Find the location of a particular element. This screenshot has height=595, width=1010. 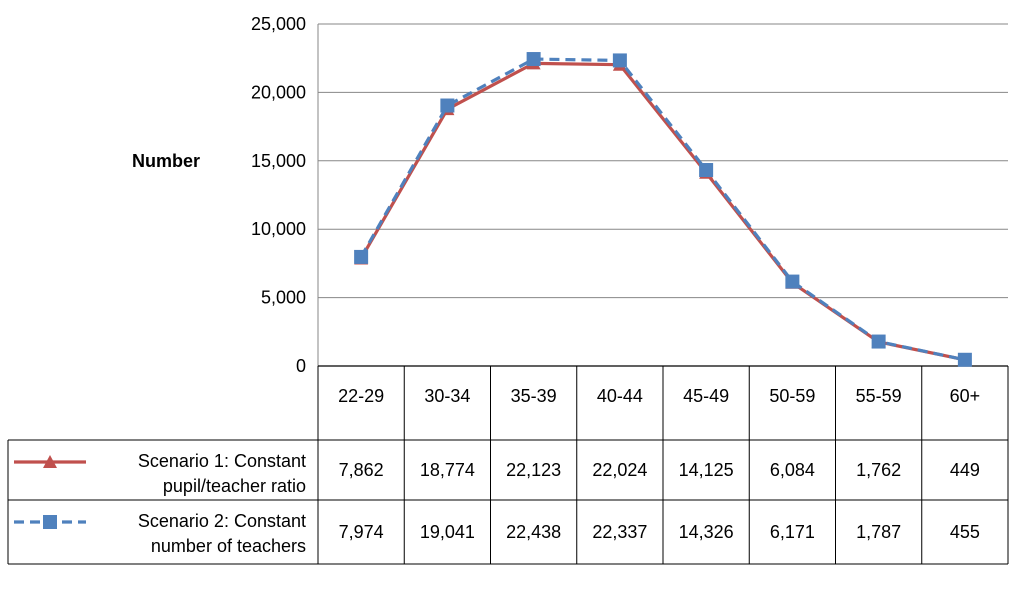

data-table-cell: 449 is located at coordinates (965, 470).